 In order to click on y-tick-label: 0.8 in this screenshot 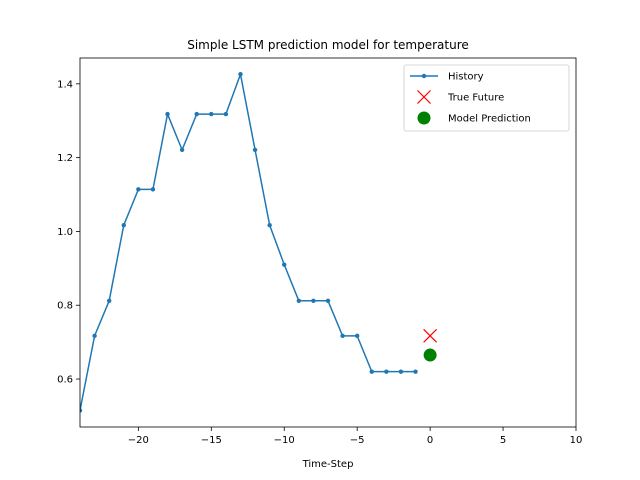, I will do `click(65, 306)`.